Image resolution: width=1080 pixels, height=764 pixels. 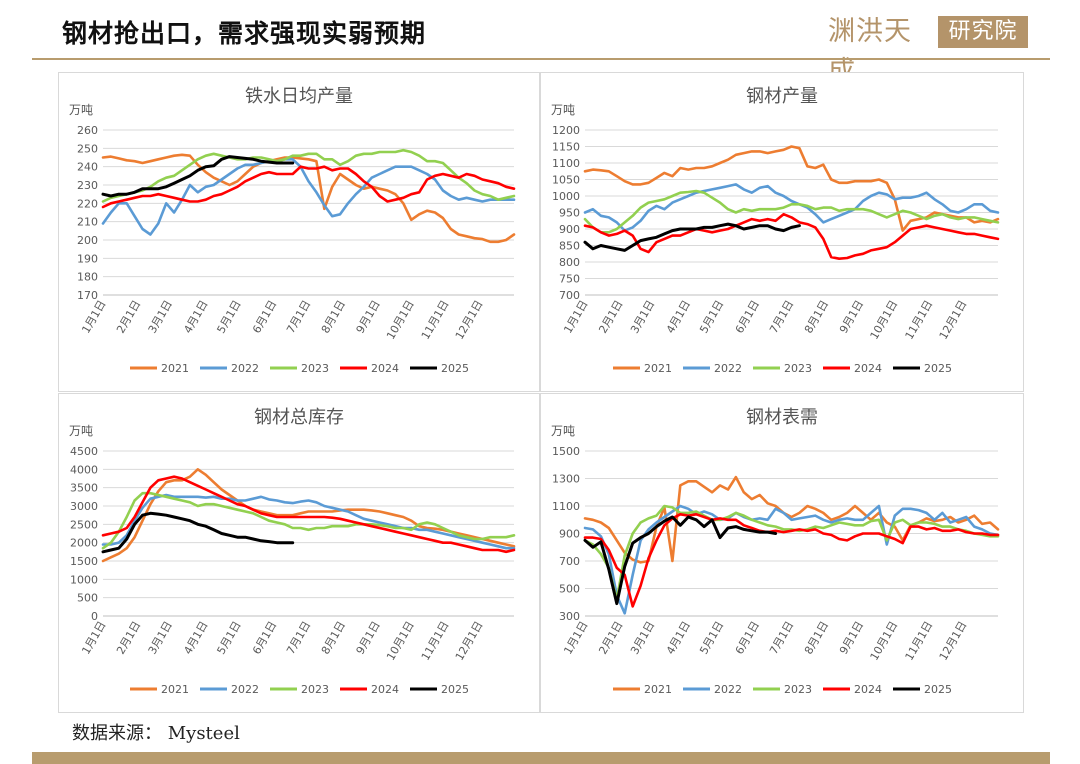 What do you see at coordinates (541, 59) in the screenshot?
I see `header-divider` at bounding box center [541, 59].